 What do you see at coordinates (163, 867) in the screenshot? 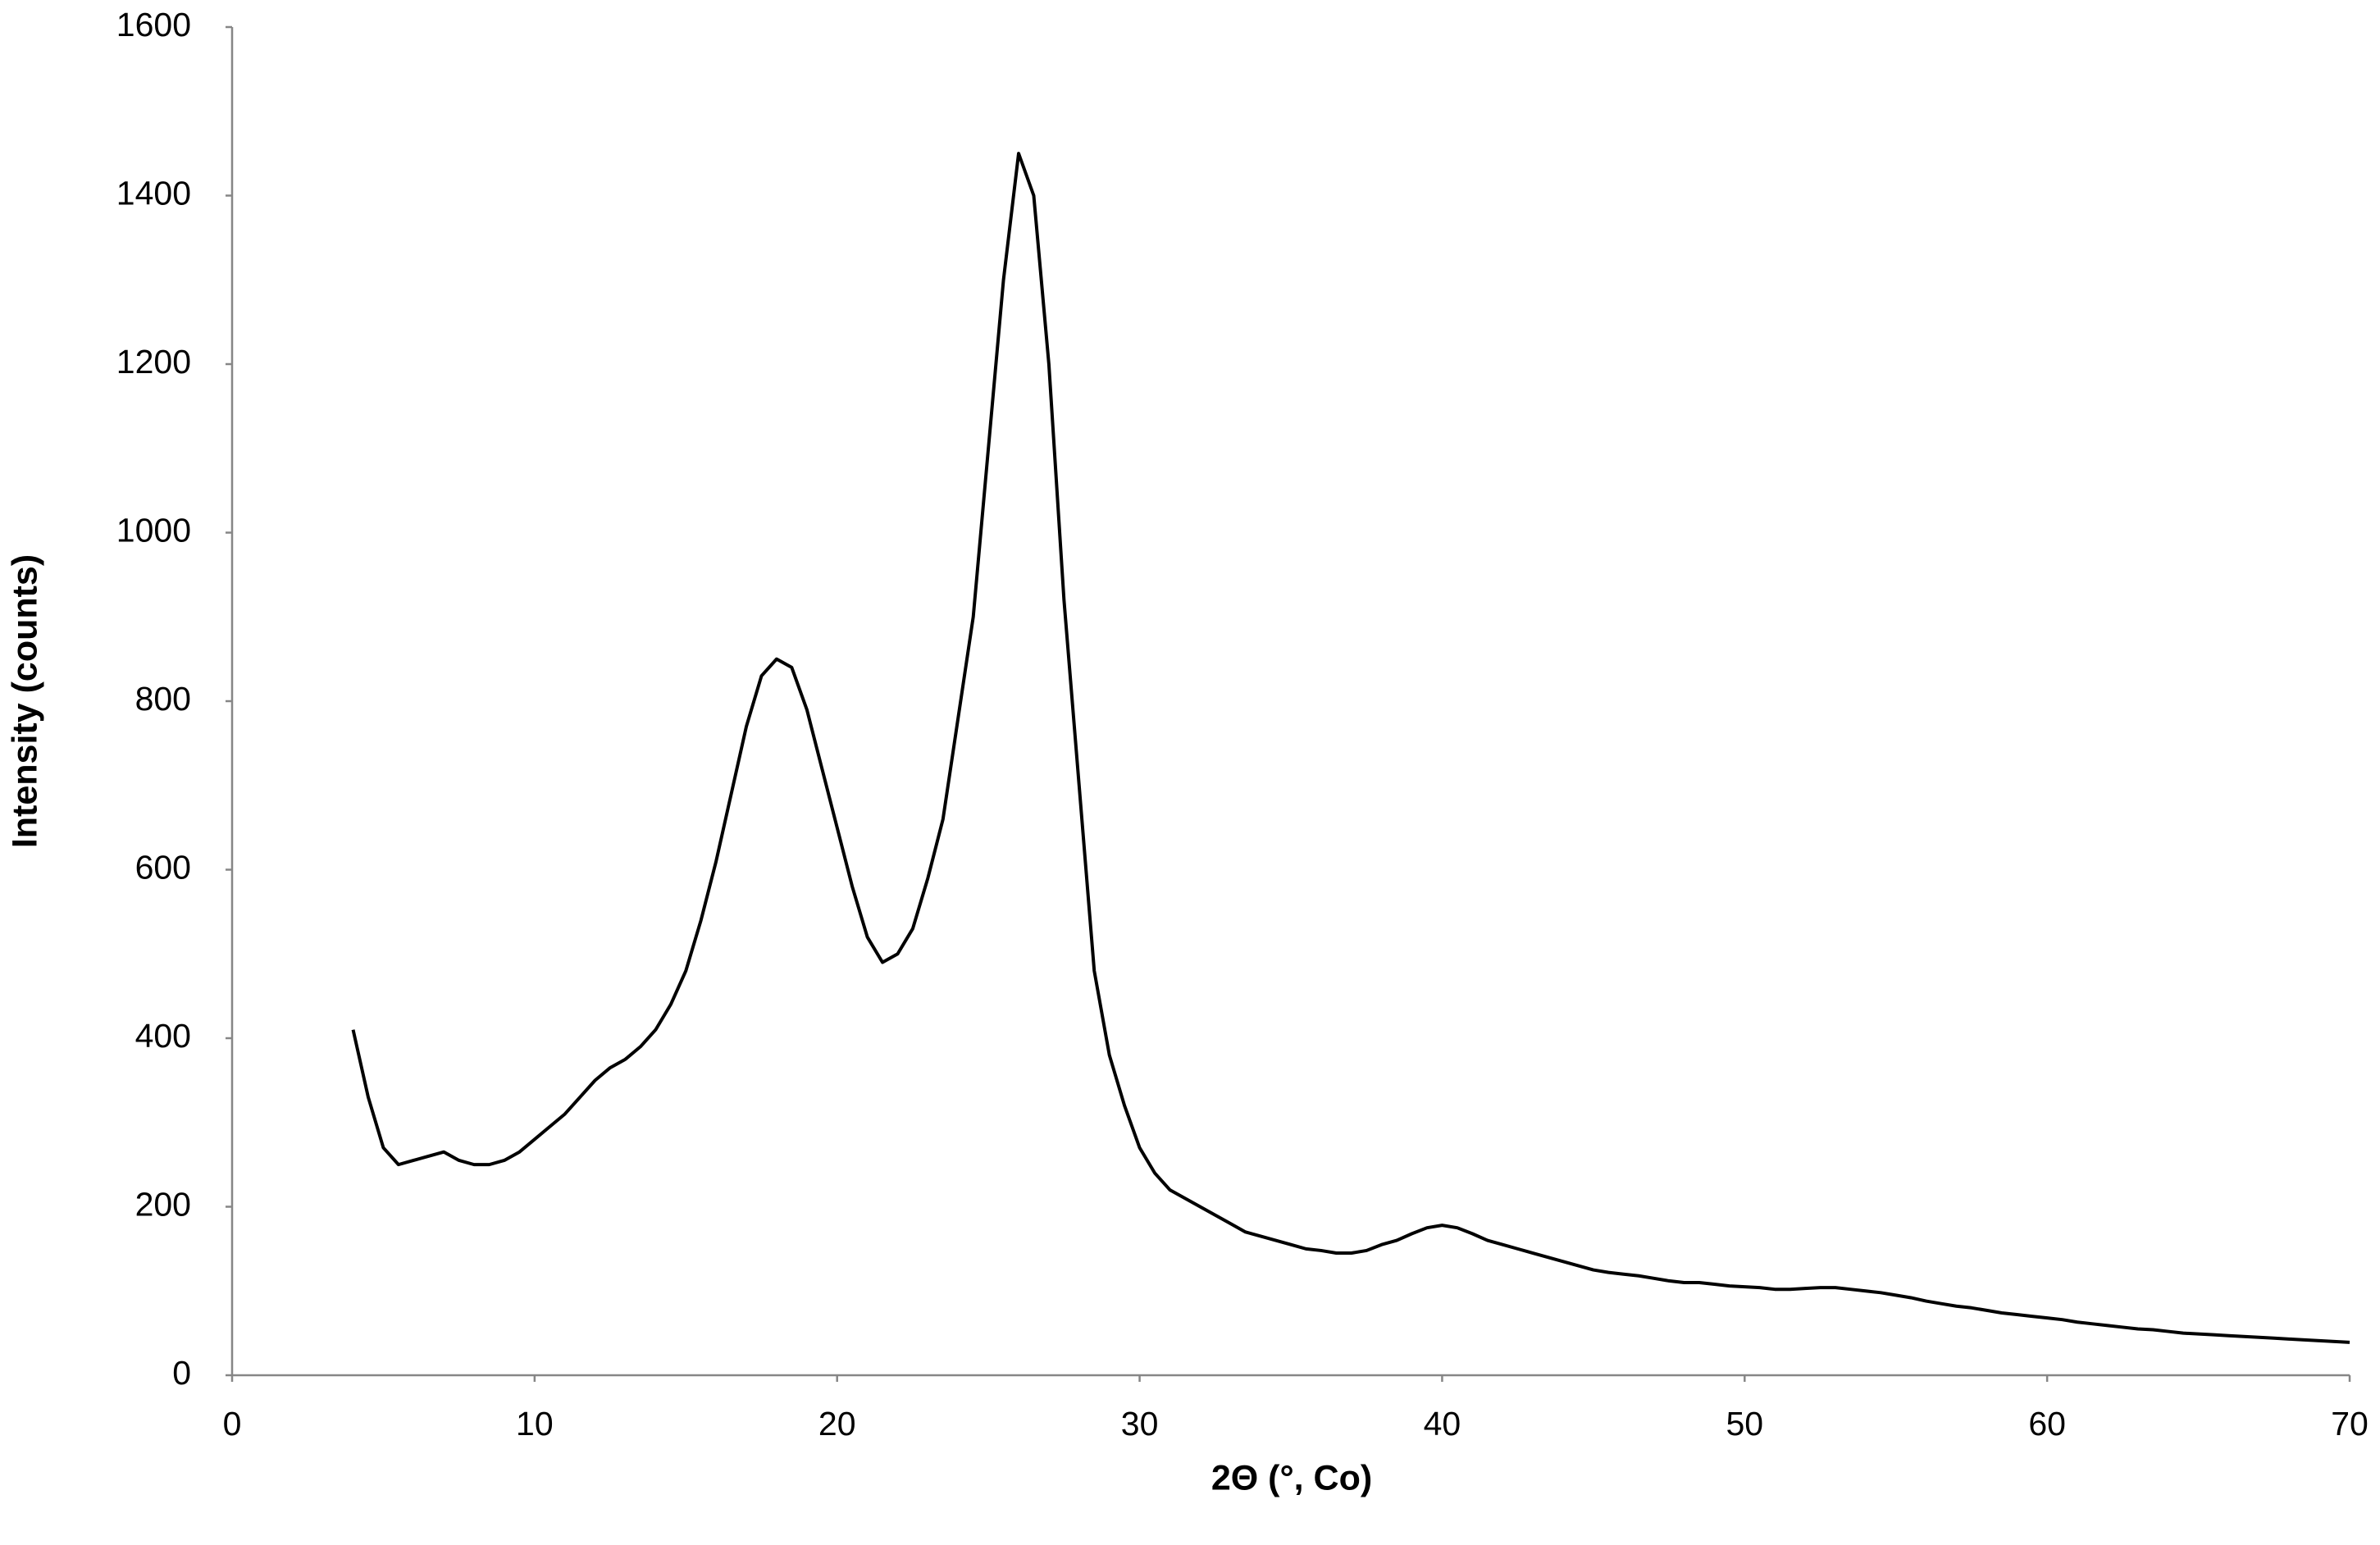
I see `y-tick-label: 600` at bounding box center [163, 867].